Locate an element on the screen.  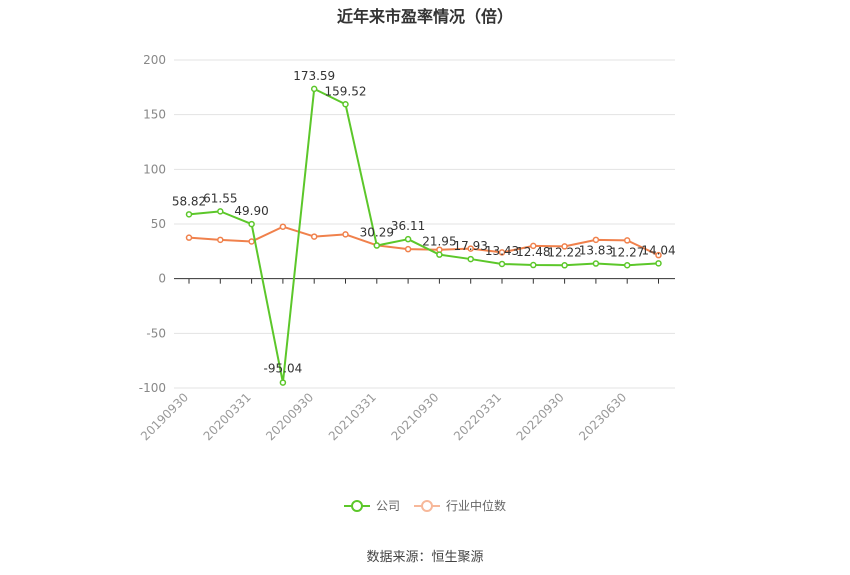
y-tick-label: 0 is located at coordinates (162, 279).